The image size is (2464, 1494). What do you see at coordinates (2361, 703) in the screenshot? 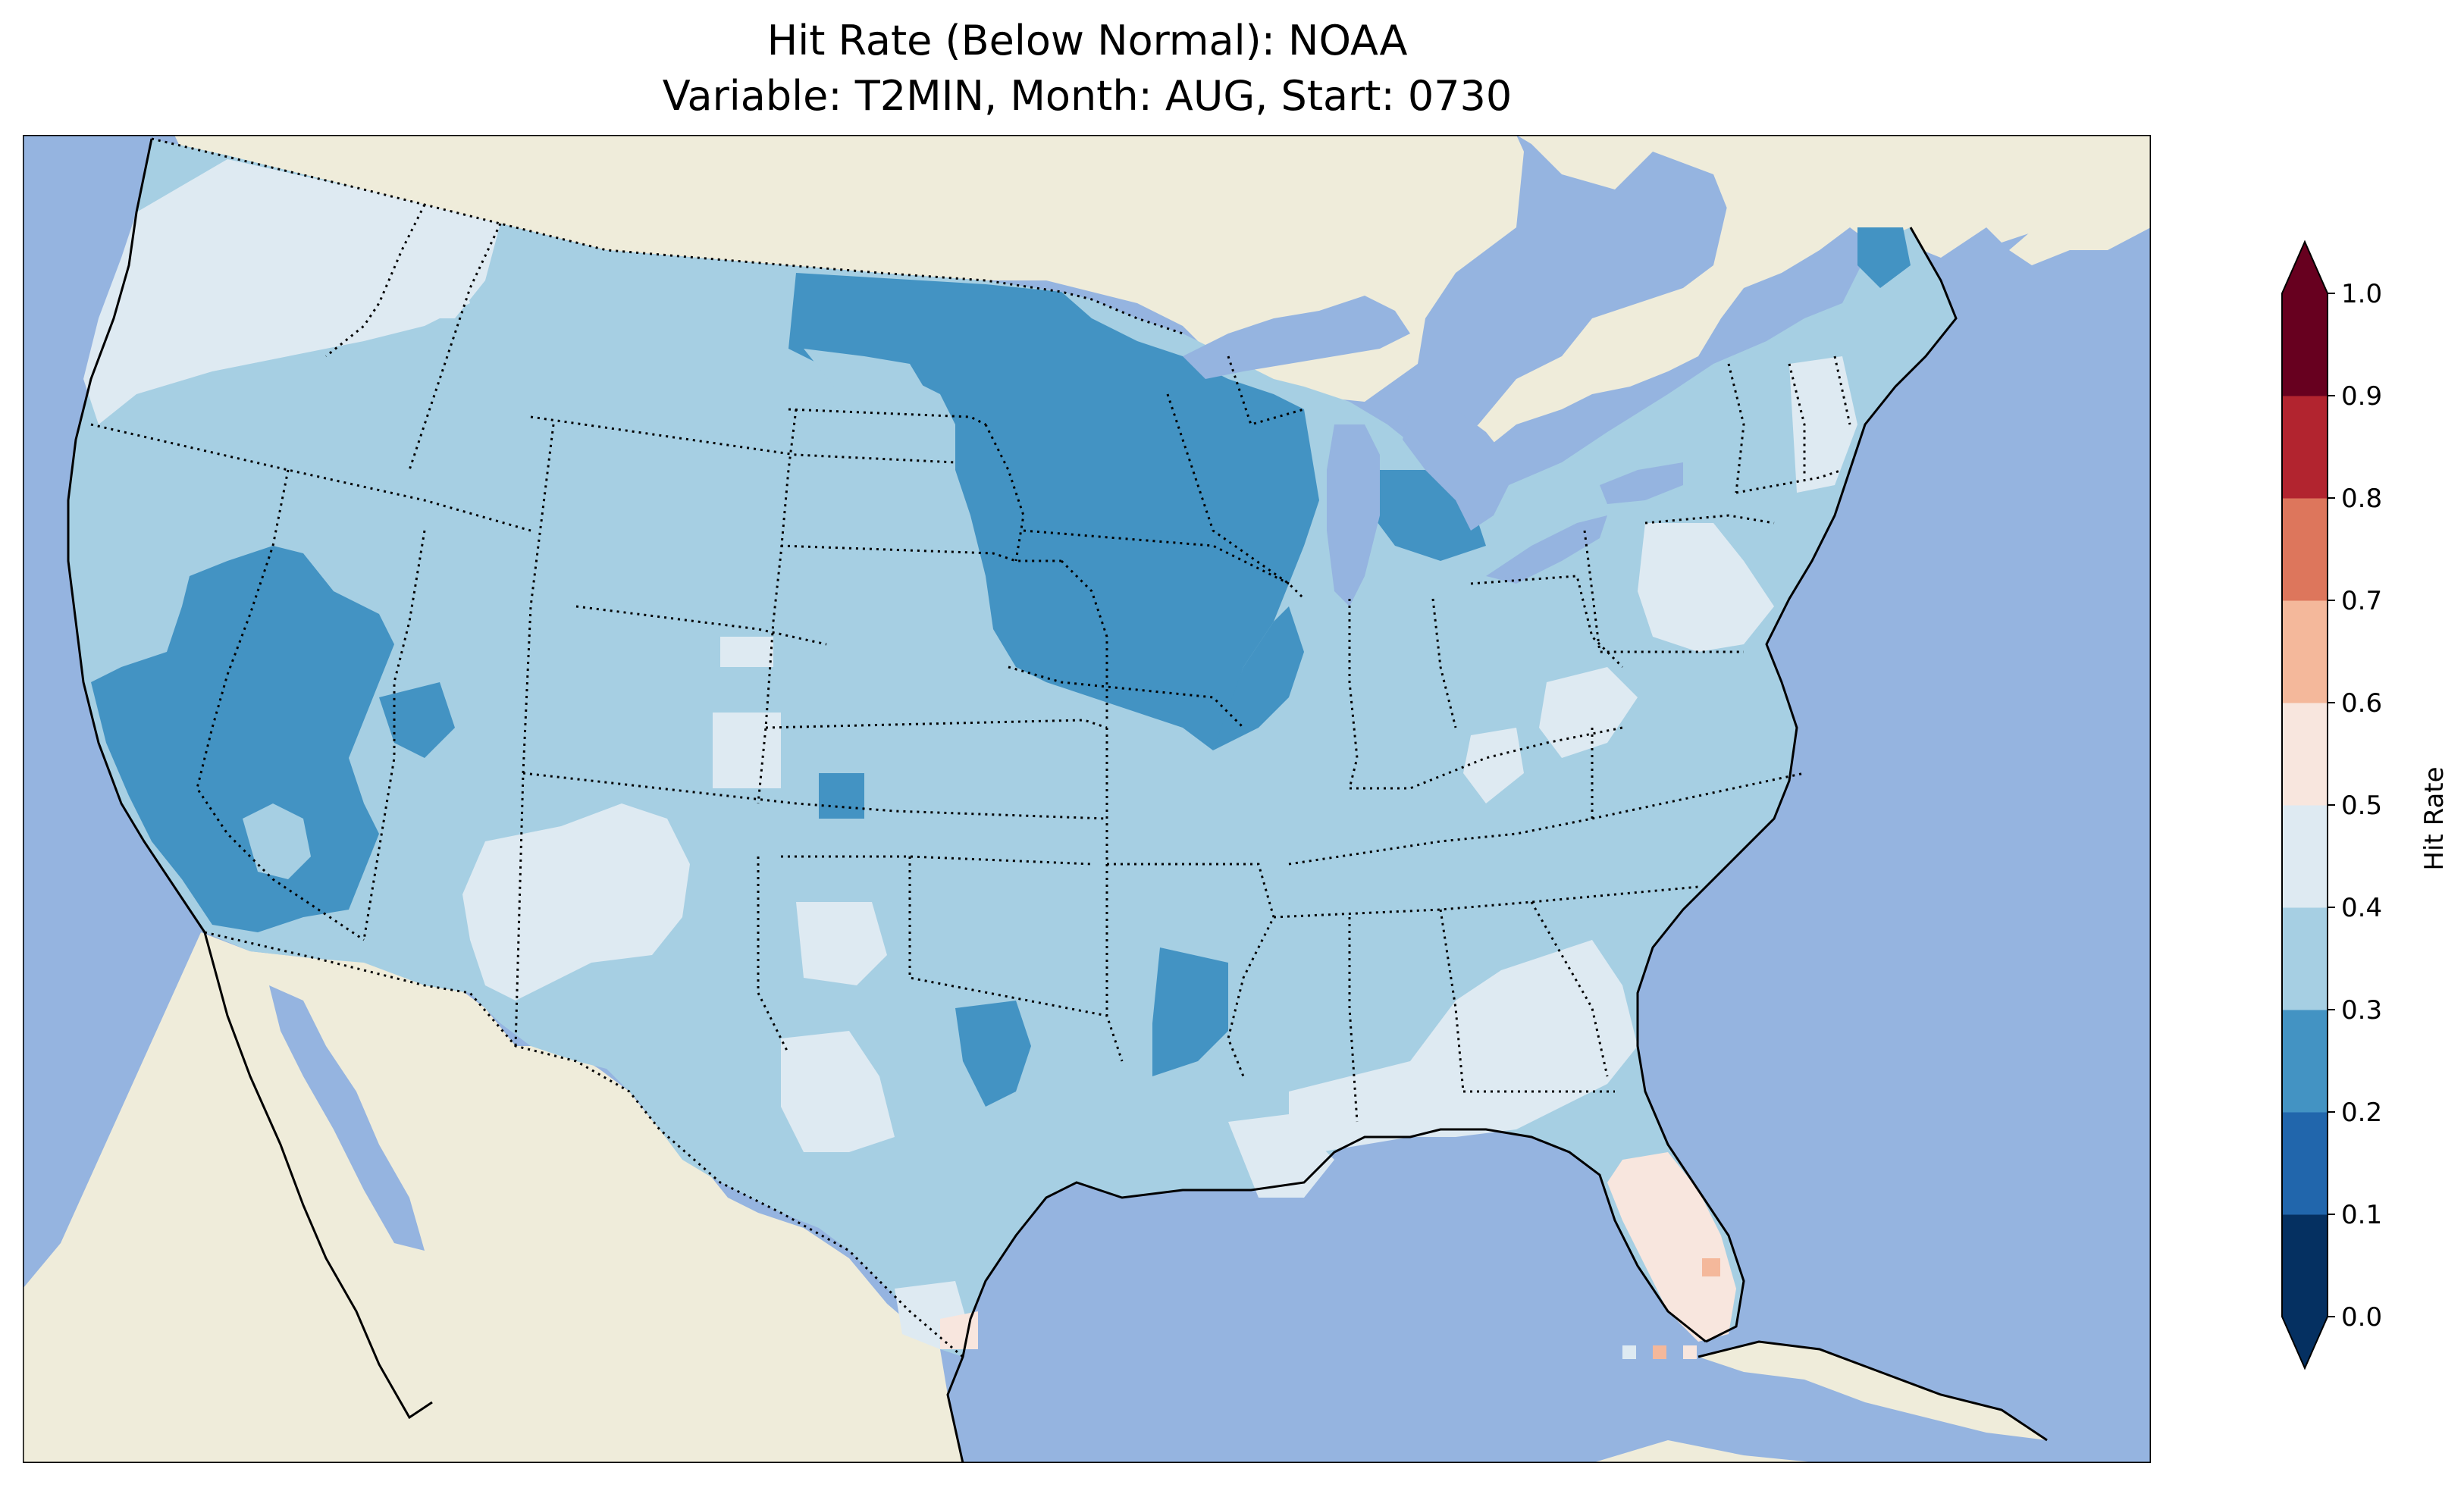
I see `colorbar-tick-label: 0.6` at bounding box center [2361, 703].